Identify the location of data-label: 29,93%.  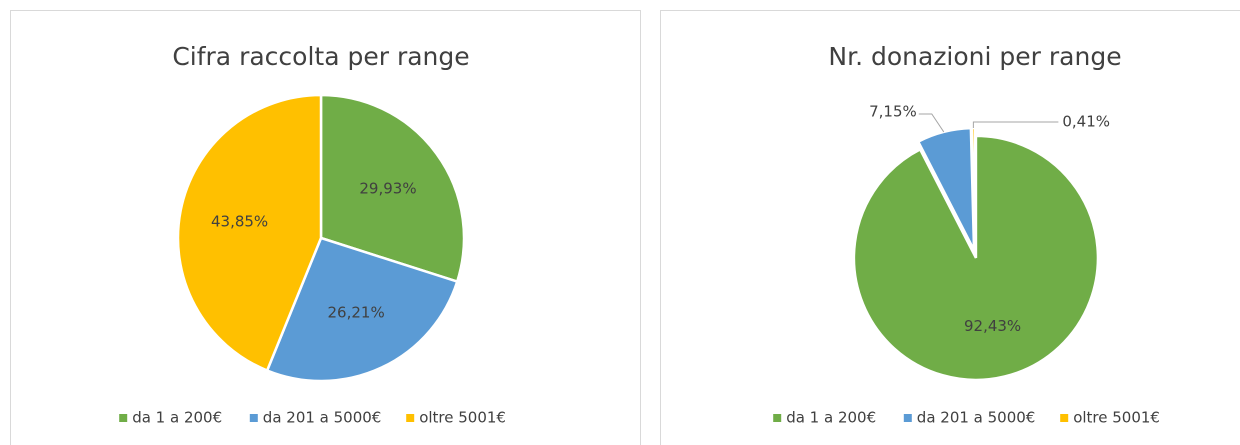
(387, 189).